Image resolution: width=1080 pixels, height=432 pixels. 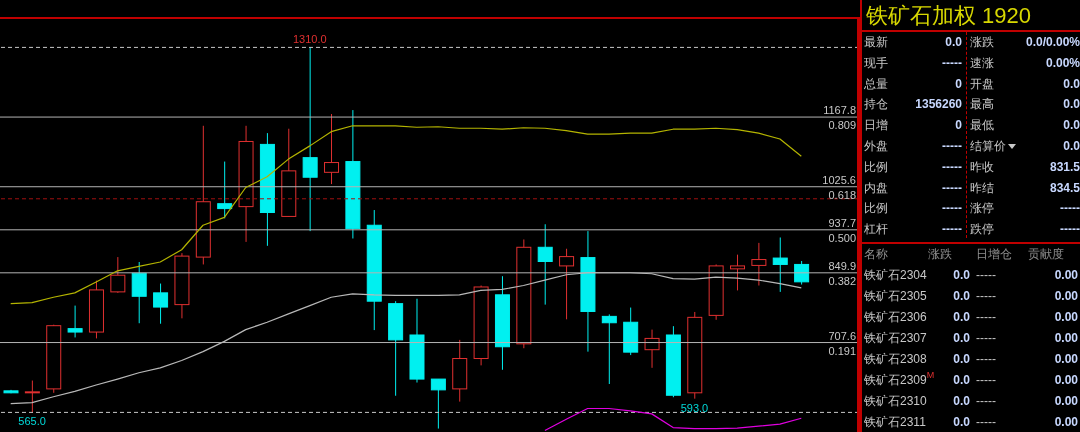 I want to click on text: 名称, so click(x=876, y=254).